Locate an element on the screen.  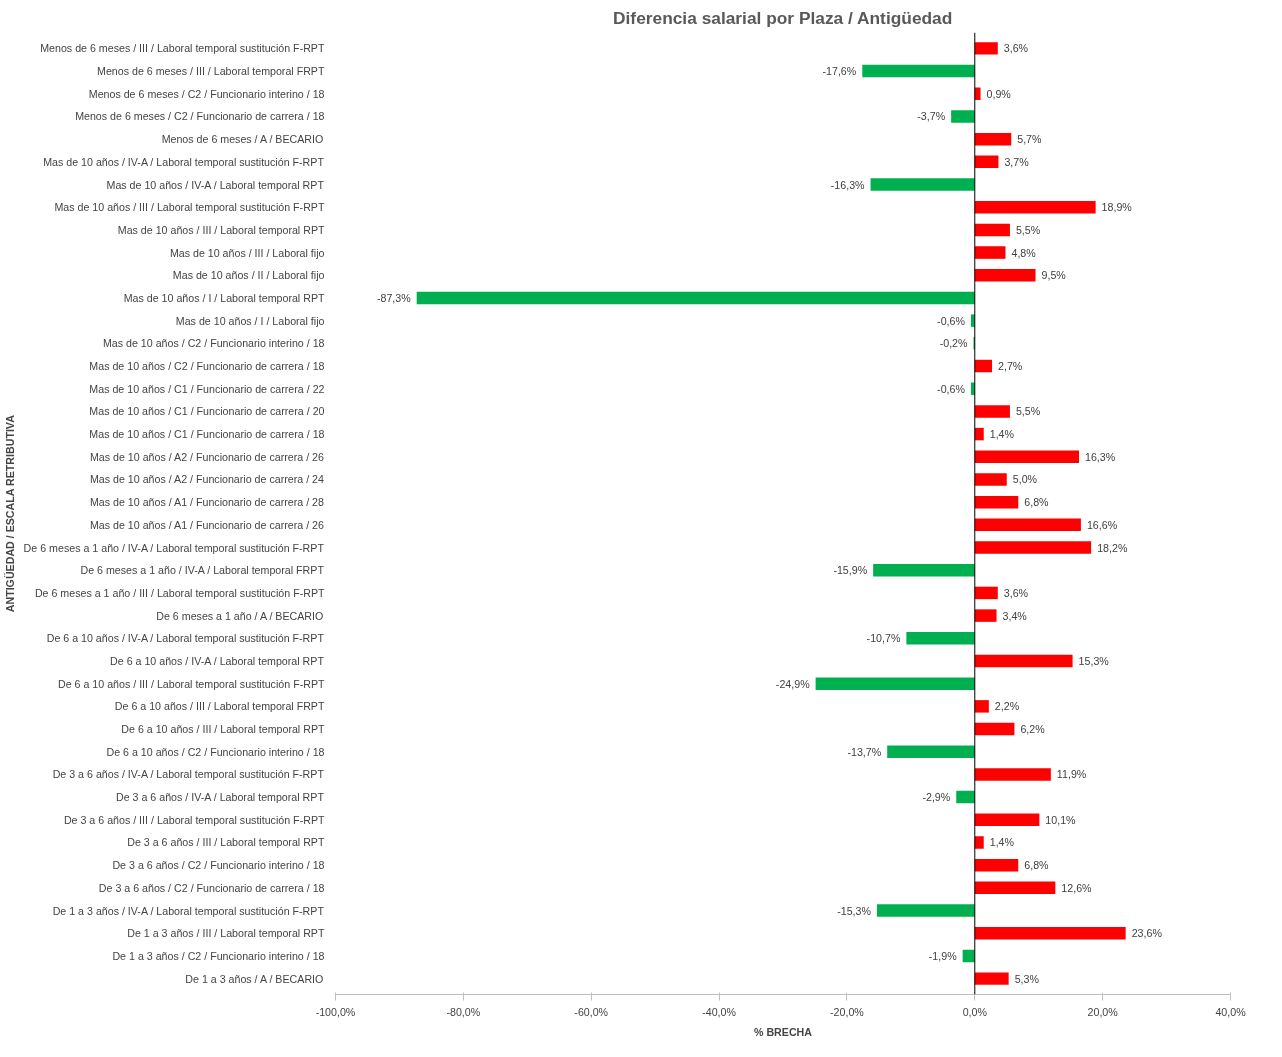
data-label: -15,3% is located at coordinates (854, 910).